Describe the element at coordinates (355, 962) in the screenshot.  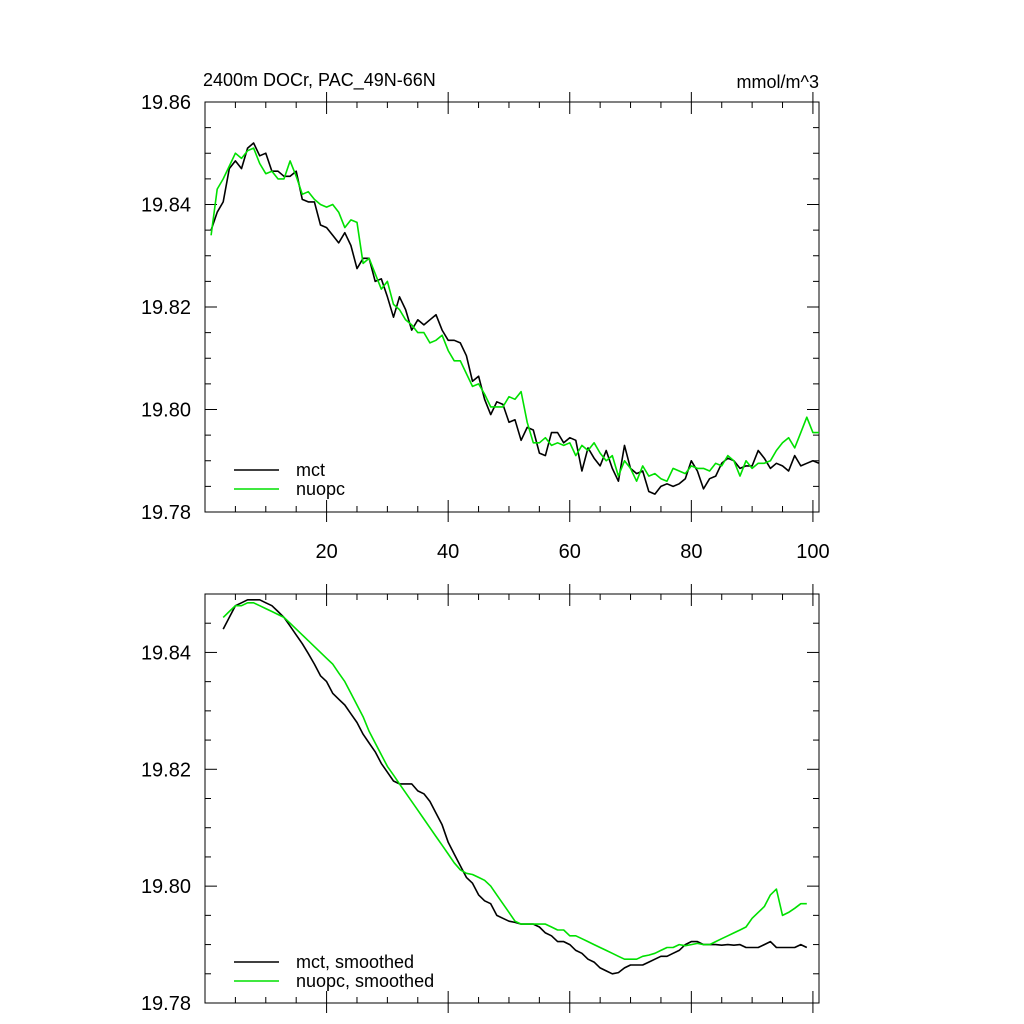
I see `legend-label: mct, smoothed` at that location.